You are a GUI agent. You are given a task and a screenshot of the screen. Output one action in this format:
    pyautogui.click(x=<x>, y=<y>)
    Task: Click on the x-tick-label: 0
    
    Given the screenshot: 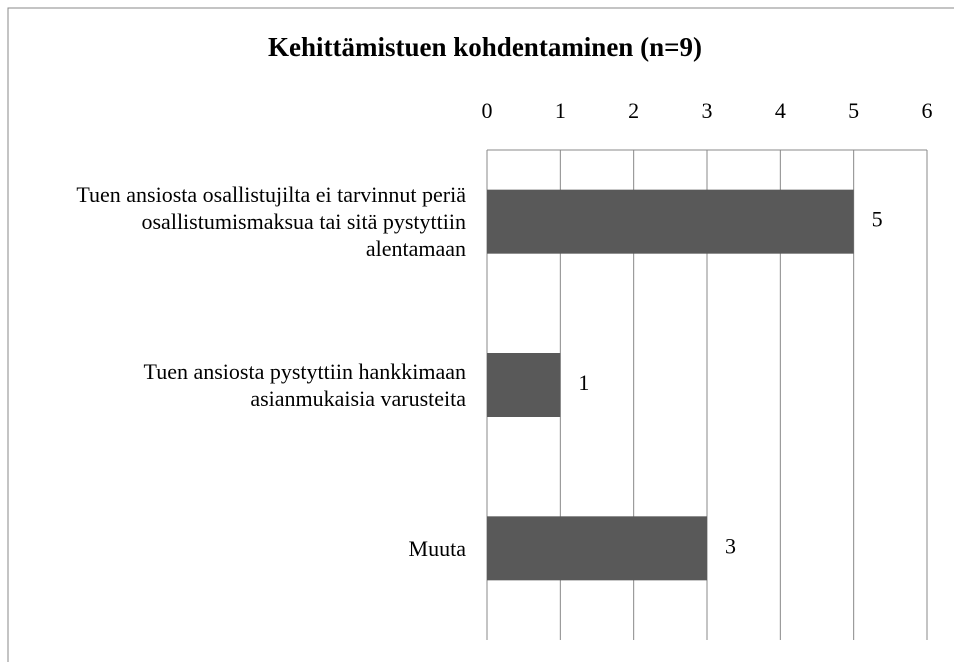 What is the action you would take?
    pyautogui.click(x=487, y=110)
    